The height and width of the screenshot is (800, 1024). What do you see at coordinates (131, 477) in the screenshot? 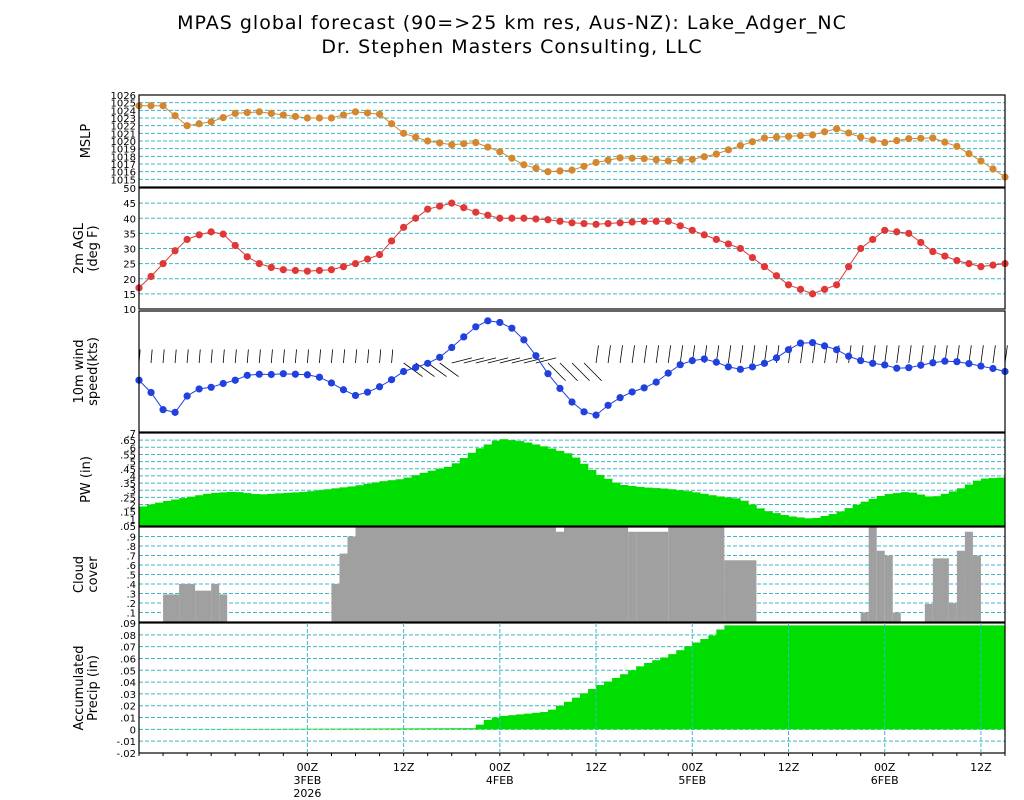
I see `y-tick-label: .4` at bounding box center [131, 477].